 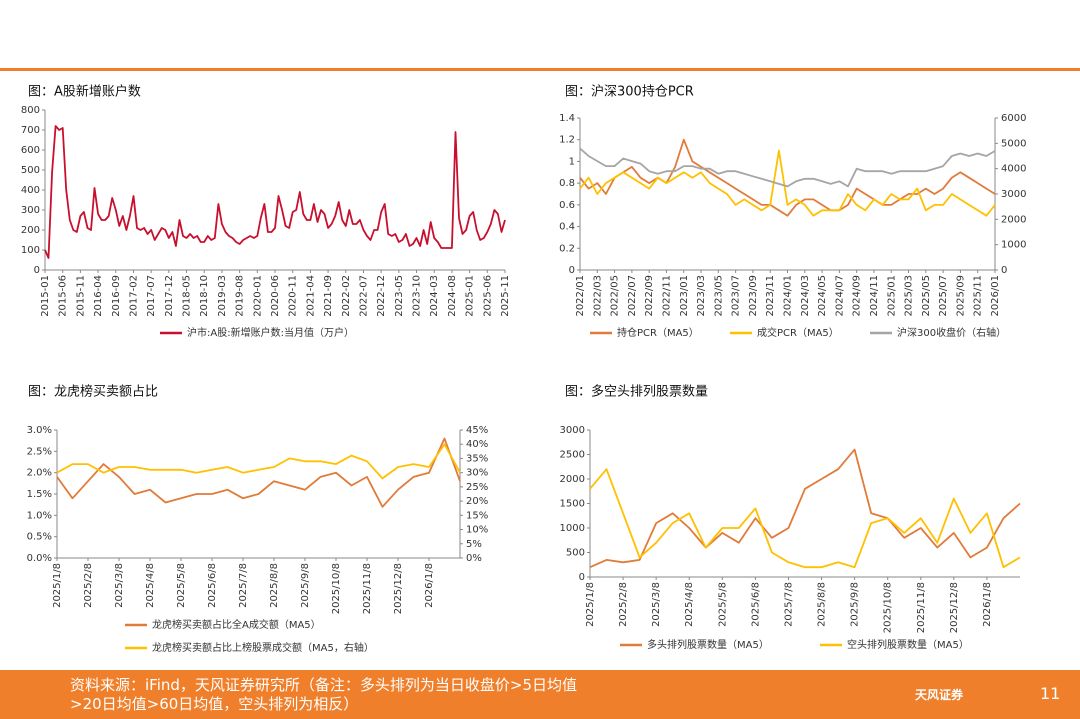 What do you see at coordinates (116, 296) in the screenshot?
I see `x-tick-label: 2016-09` at bounding box center [116, 296].